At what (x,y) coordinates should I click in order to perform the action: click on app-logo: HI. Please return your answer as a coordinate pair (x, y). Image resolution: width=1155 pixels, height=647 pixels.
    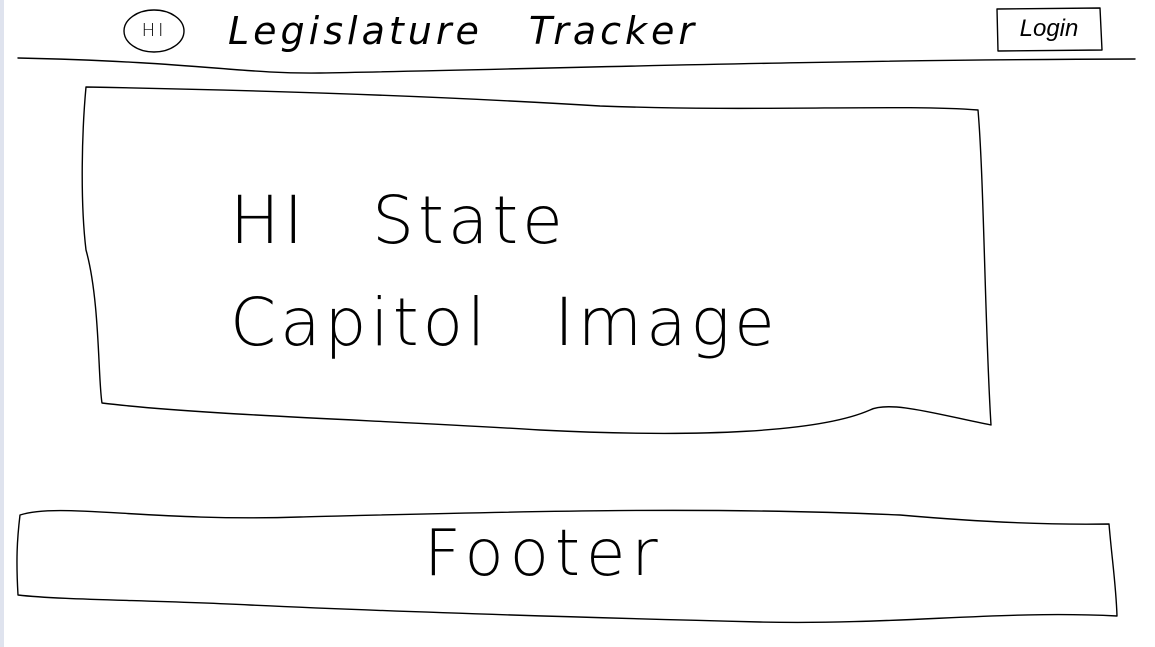
    Looking at the image, I should click on (154, 31).